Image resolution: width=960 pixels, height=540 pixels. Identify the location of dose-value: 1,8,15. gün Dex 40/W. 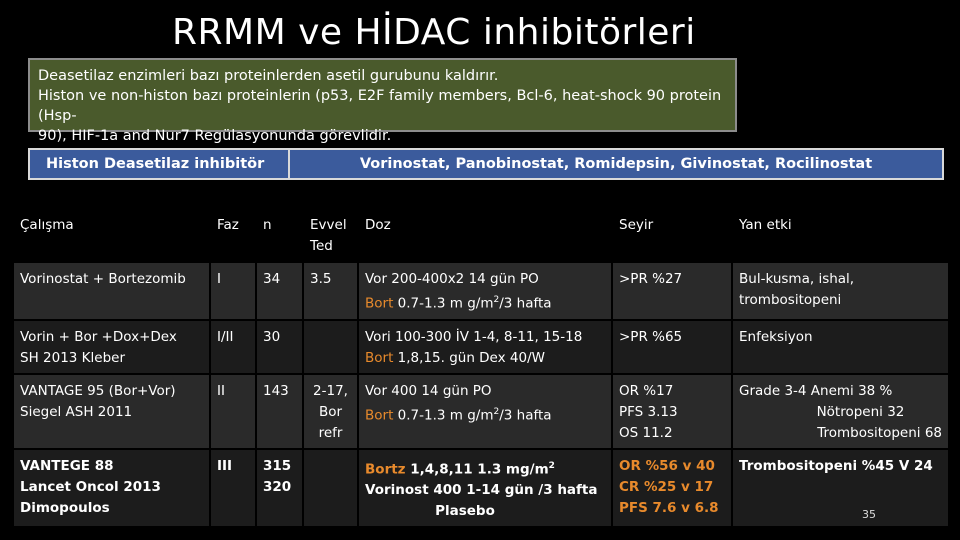
(469, 357).